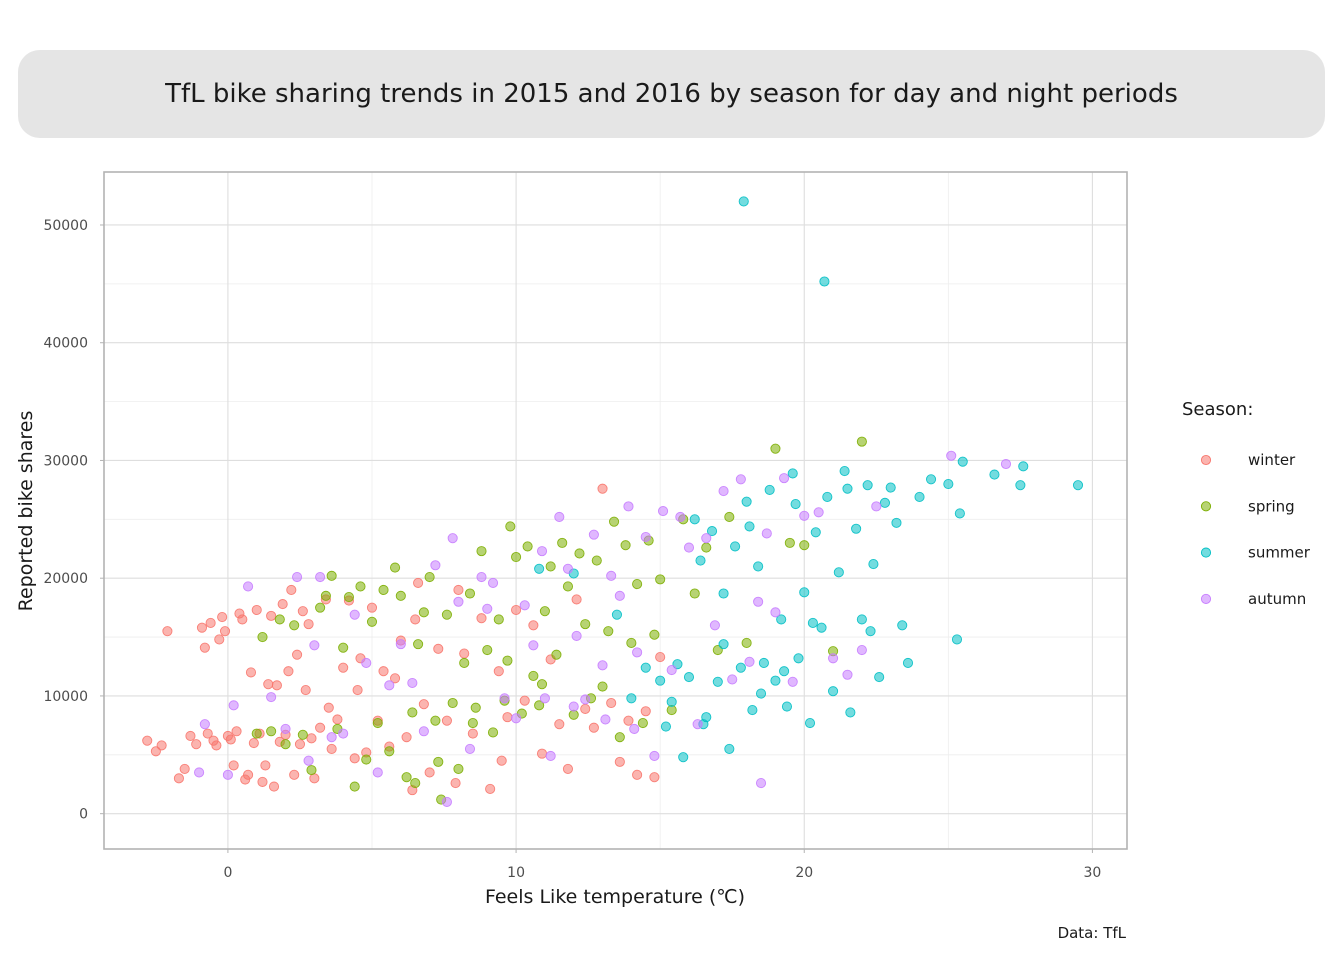 This screenshot has width=1344, height=960. I want to click on legend-title: Season:, so click(1217, 409).